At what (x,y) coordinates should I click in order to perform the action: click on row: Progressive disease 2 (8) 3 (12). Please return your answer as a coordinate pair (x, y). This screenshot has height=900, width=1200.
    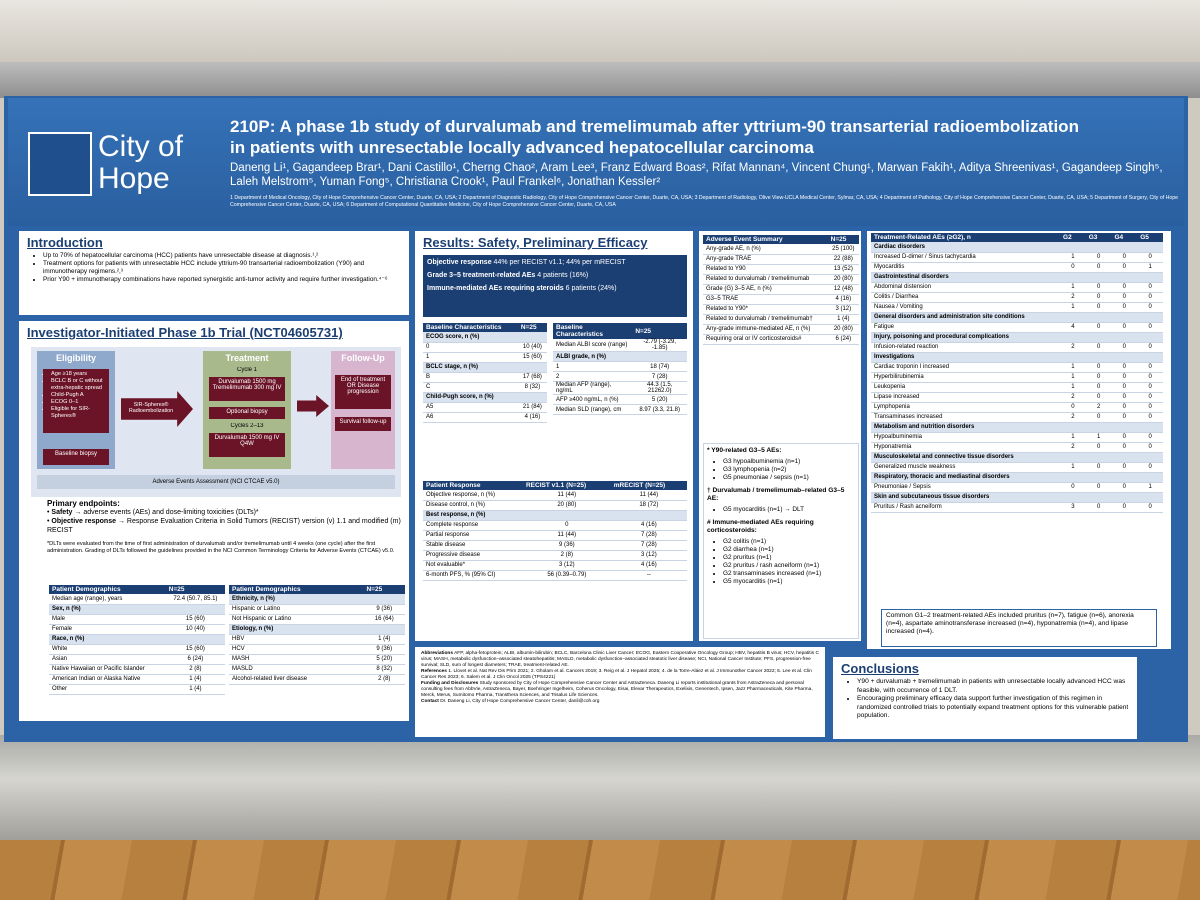
    Looking at the image, I should click on (555, 555).